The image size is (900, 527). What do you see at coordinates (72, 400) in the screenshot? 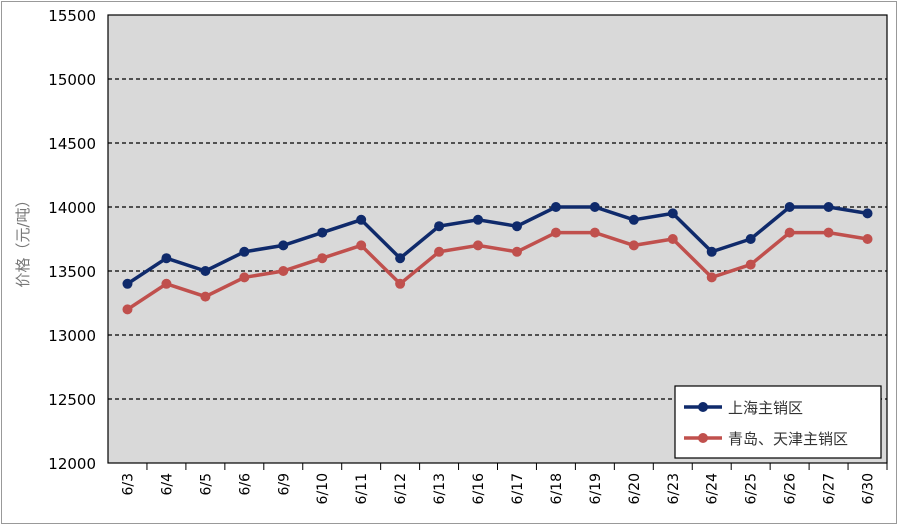
I see `y-tick-label: 12500` at bounding box center [72, 400].